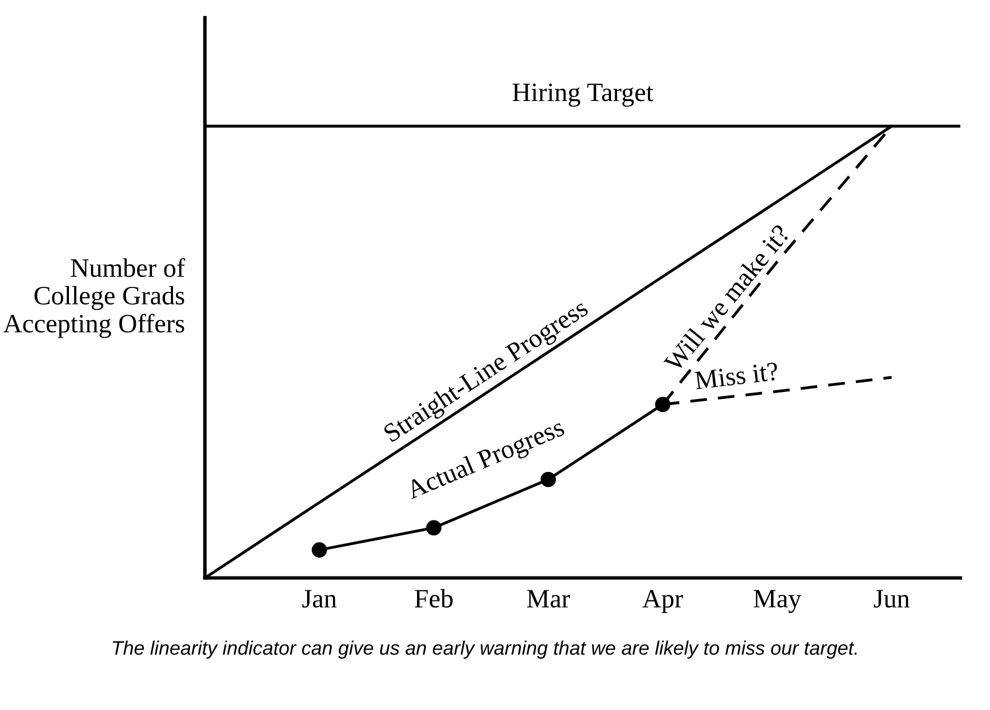 Image resolution: width=990 pixels, height=710 pixels. Describe the element at coordinates (892, 599) in the screenshot. I see `x-tick-label: Jun` at that location.